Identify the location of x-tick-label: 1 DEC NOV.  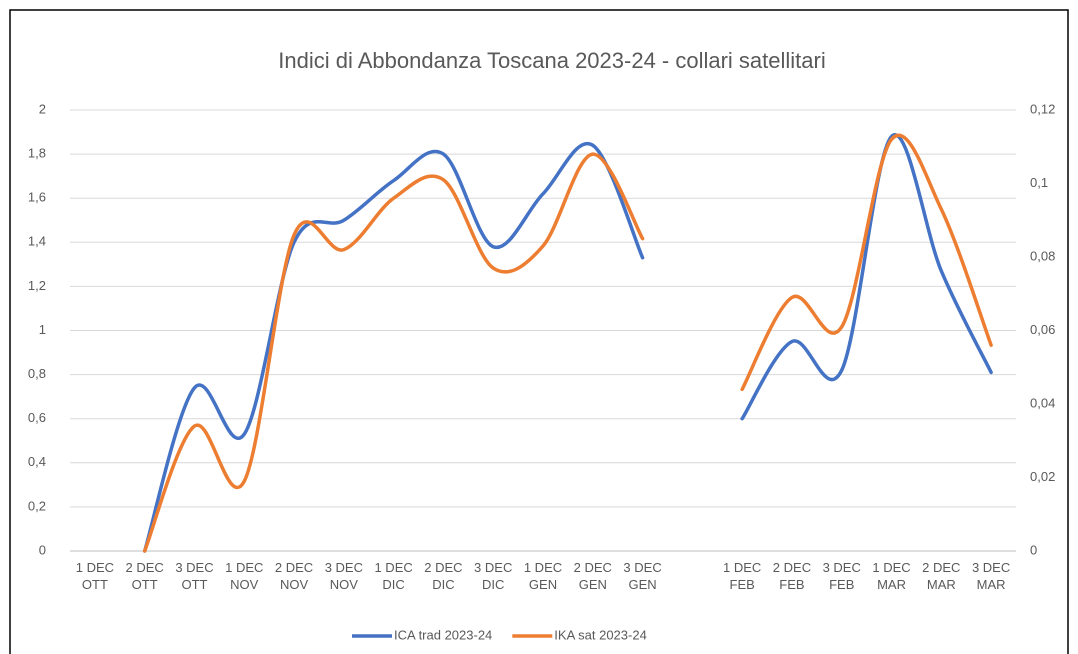
(244, 576).